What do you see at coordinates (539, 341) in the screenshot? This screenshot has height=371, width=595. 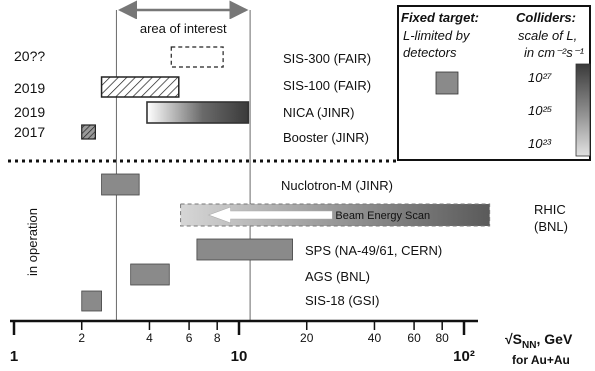 I see `x-axis-unit-label: √SNN, GeV` at bounding box center [539, 341].